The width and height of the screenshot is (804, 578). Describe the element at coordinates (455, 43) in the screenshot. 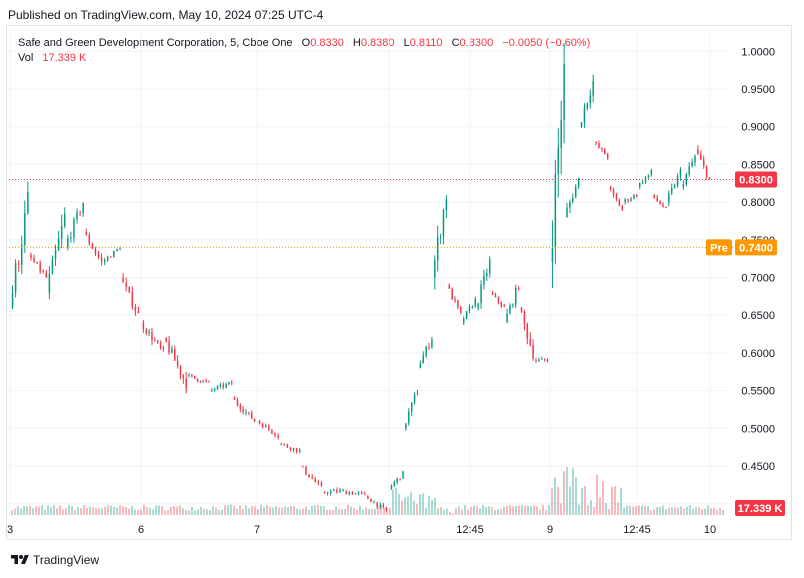

I see `legend-close-label: C` at that location.